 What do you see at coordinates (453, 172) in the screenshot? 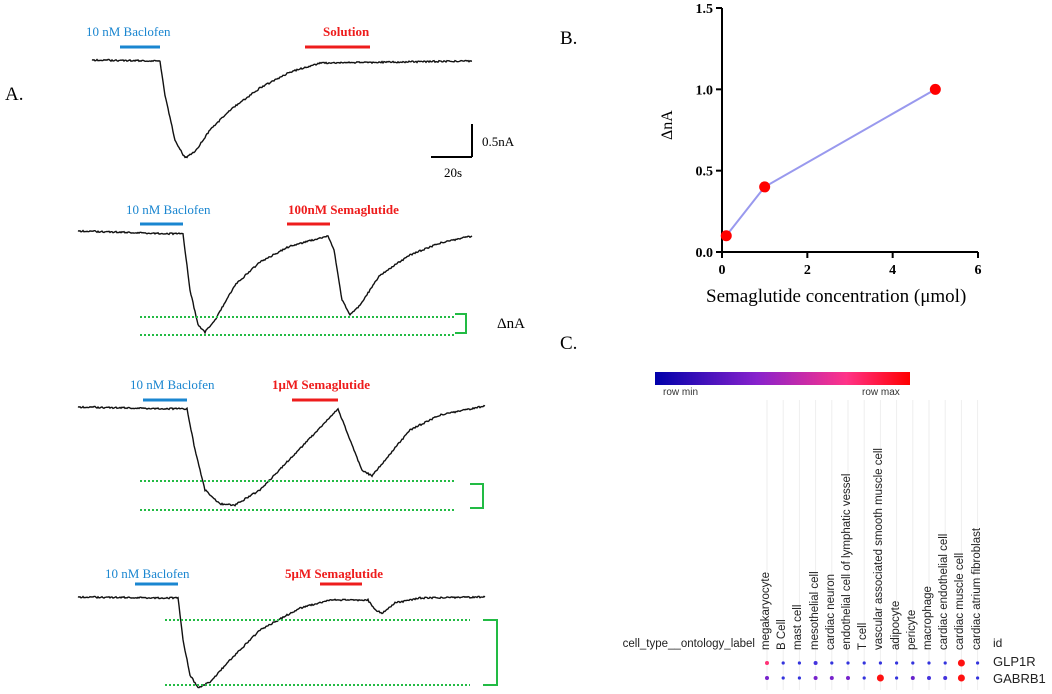
I see `scale-time-label: 20s` at bounding box center [453, 172].